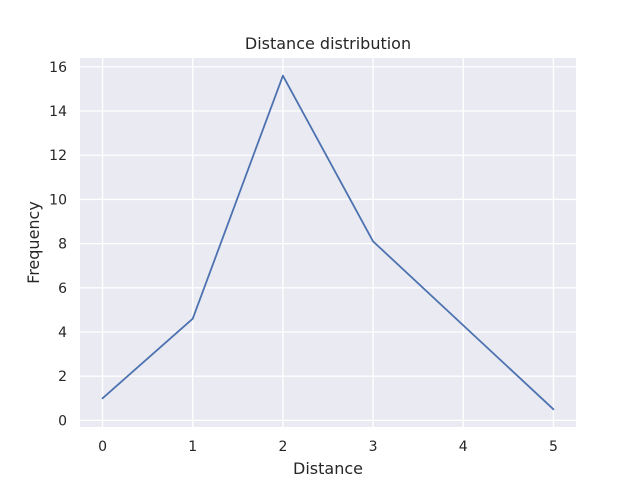 This screenshot has width=640, height=480. Describe the element at coordinates (62, 289) in the screenshot. I see `y-tick-label: 6` at that location.